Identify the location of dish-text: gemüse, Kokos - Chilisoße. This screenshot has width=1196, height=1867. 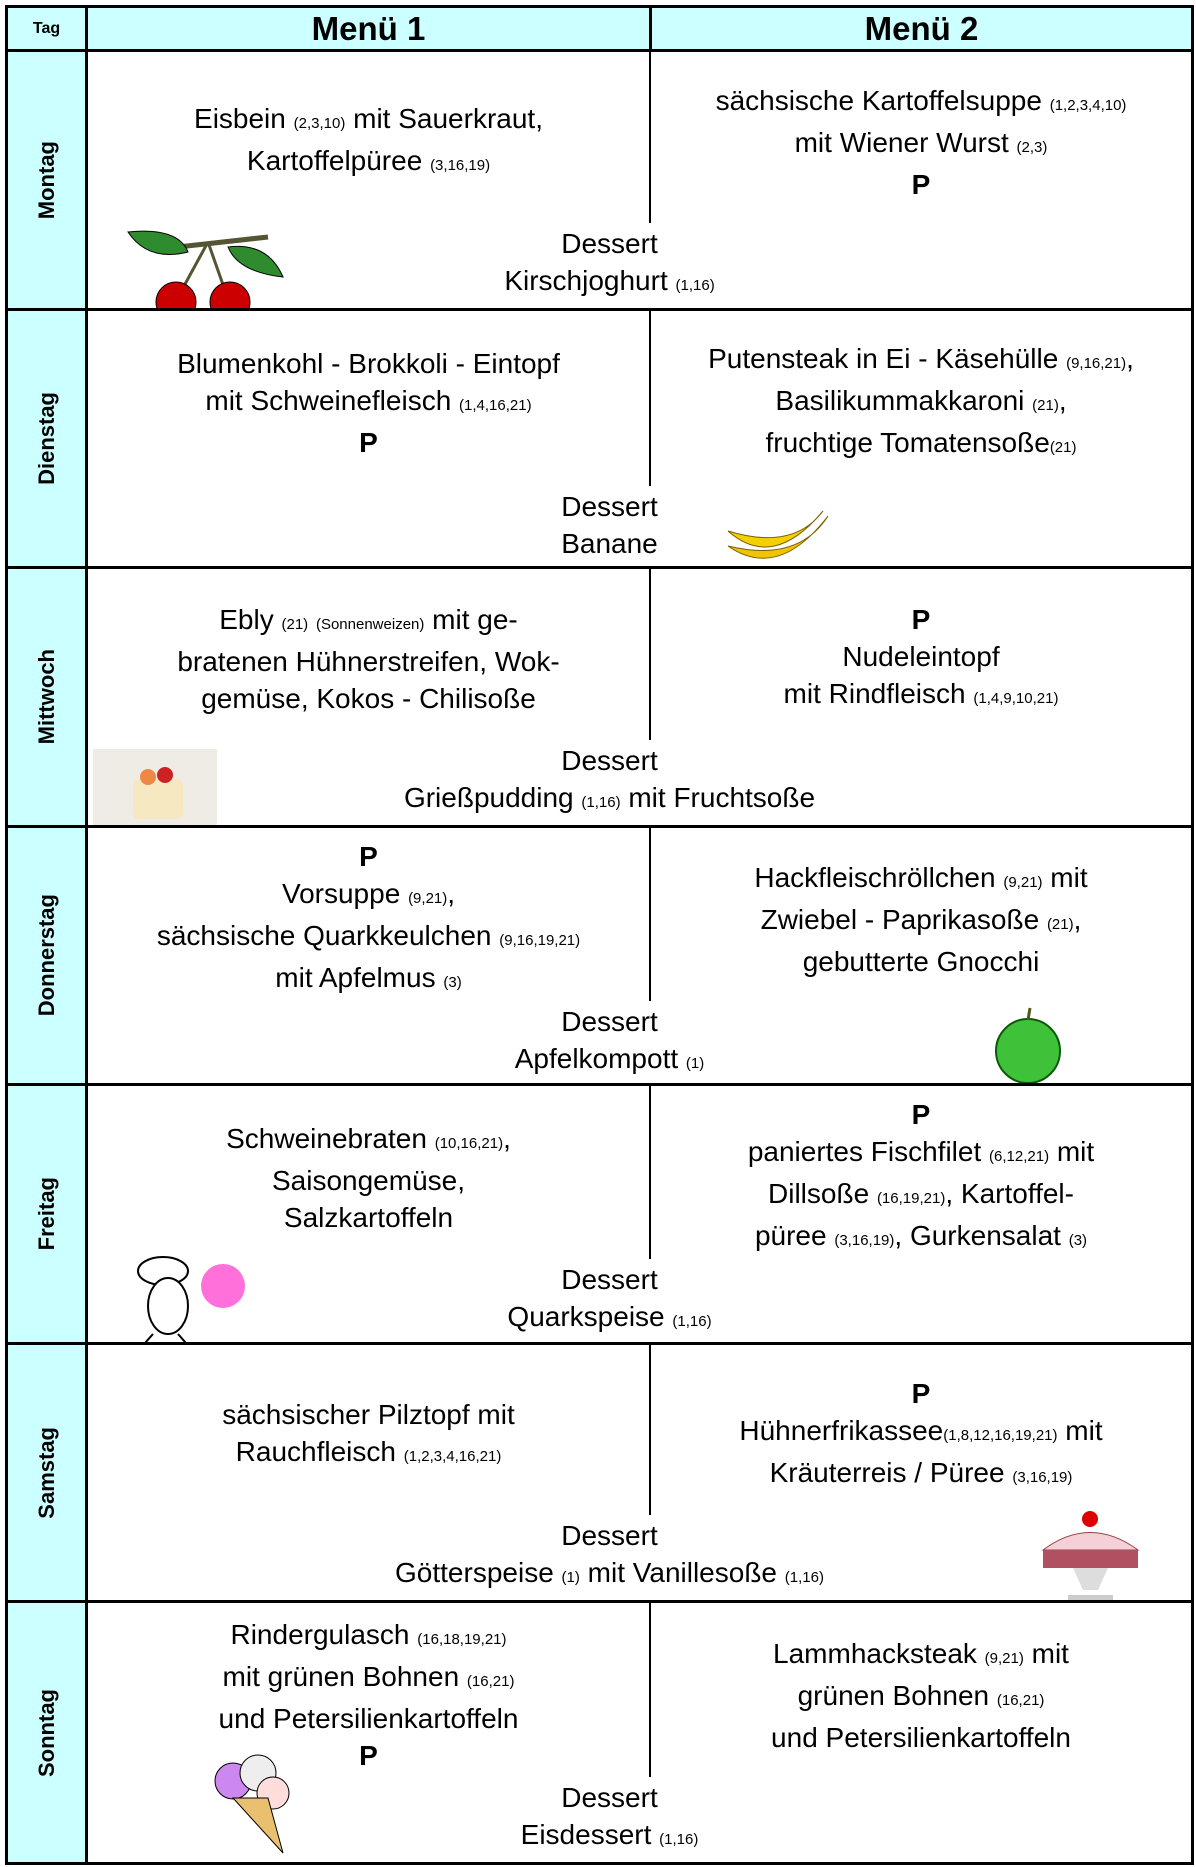
(368, 699).